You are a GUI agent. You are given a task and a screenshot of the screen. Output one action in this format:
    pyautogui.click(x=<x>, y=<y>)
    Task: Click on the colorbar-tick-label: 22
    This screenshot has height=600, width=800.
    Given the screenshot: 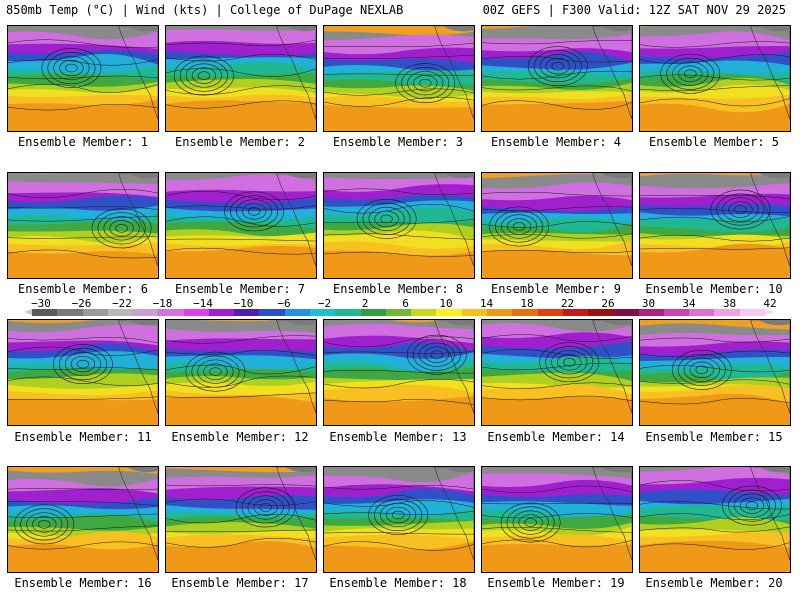 What is the action you would take?
    pyautogui.click(x=567, y=303)
    